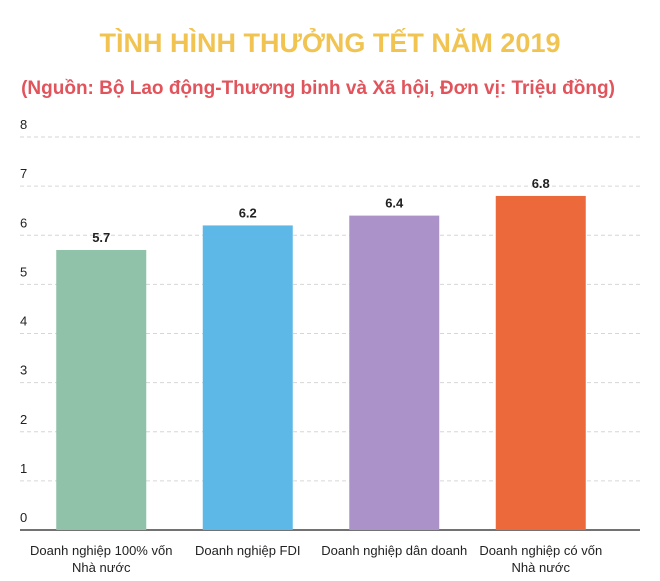 This screenshot has height=581, width=660. Describe the element at coordinates (248, 212) in the screenshot. I see `value-label: 6.2` at that location.